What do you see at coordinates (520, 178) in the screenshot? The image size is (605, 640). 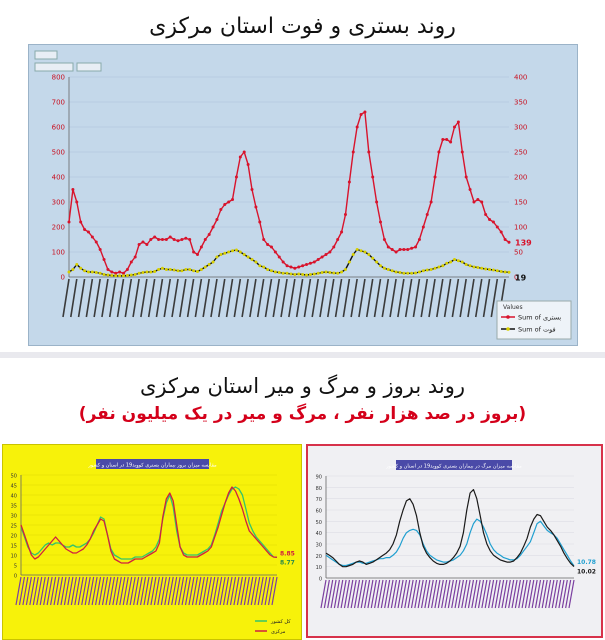 I see `y2-tick-label: 200` at bounding box center [520, 178].